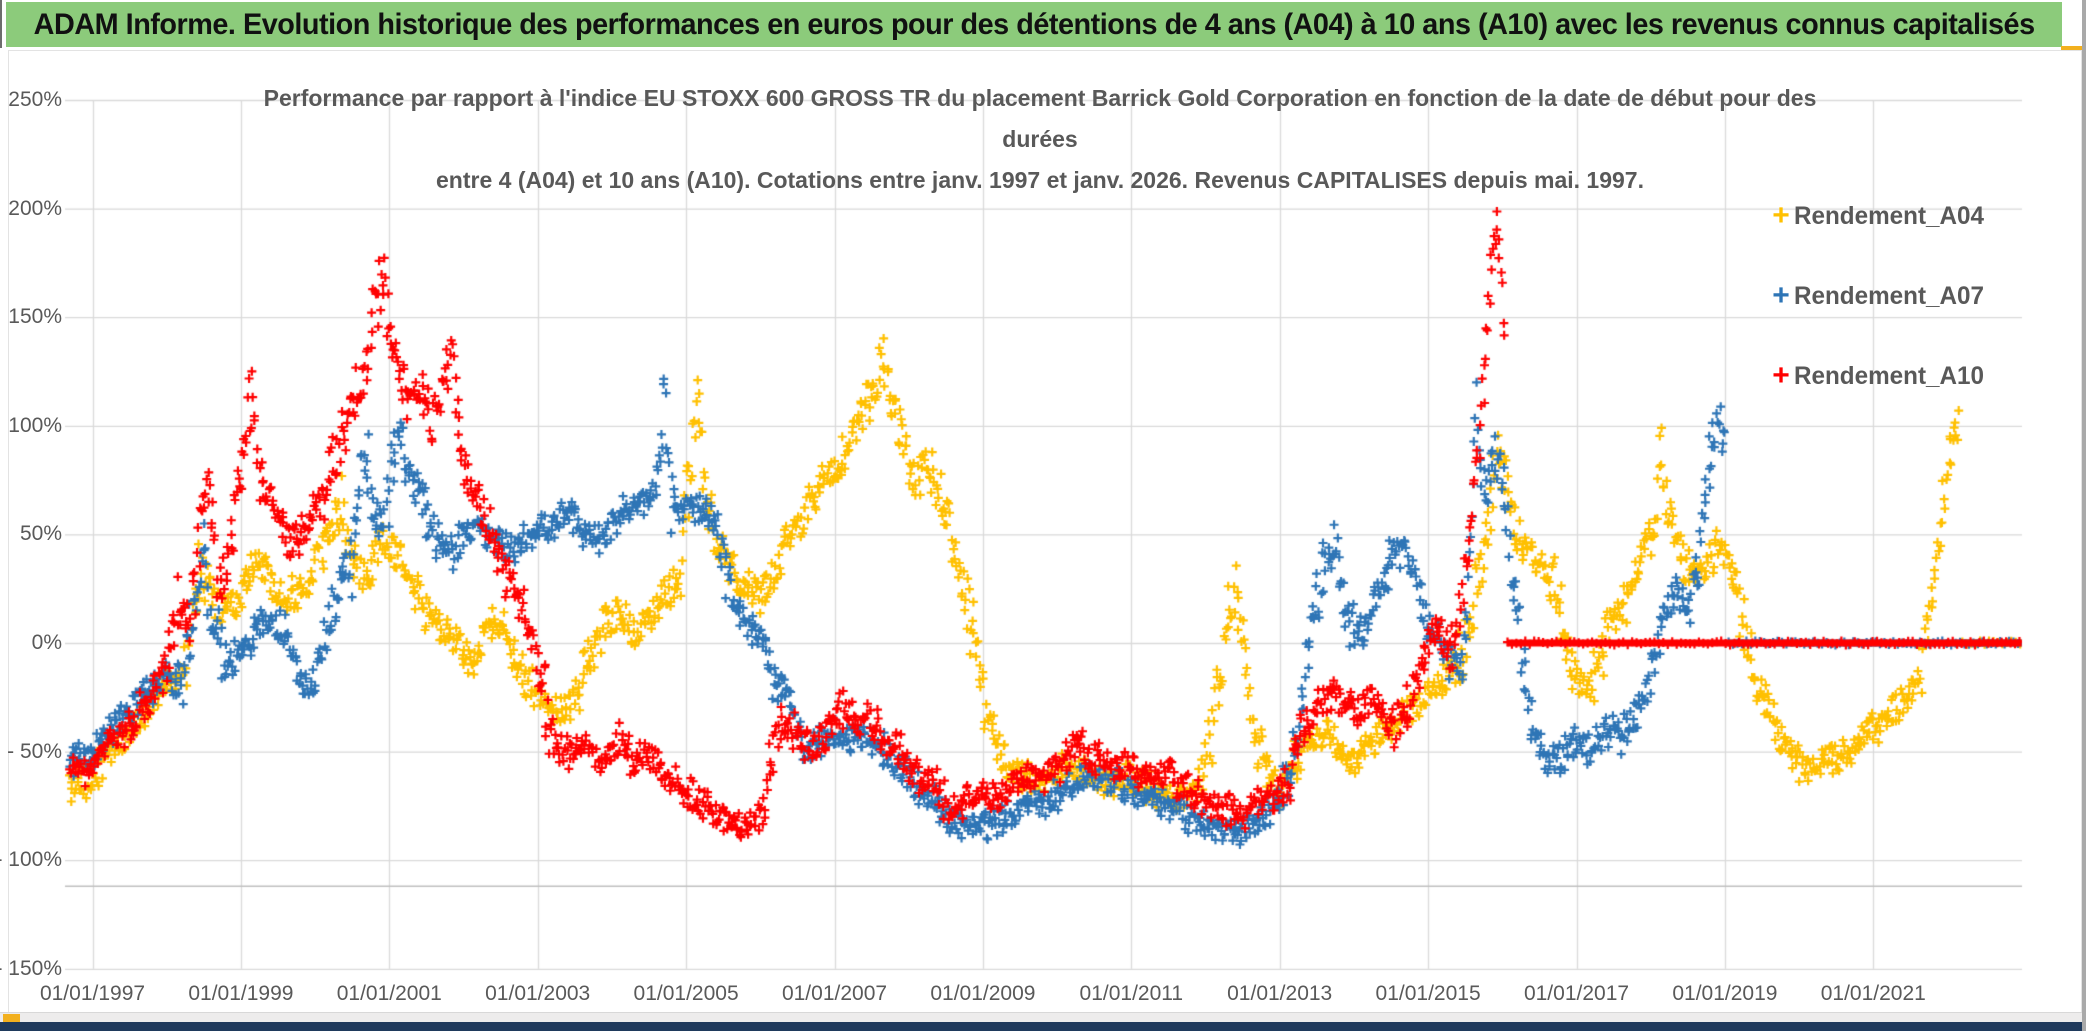  What do you see at coordinates (834, 993) in the screenshot?
I see `x-axis-tick-label: 01/01/2007` at bounding box center [834, 993].